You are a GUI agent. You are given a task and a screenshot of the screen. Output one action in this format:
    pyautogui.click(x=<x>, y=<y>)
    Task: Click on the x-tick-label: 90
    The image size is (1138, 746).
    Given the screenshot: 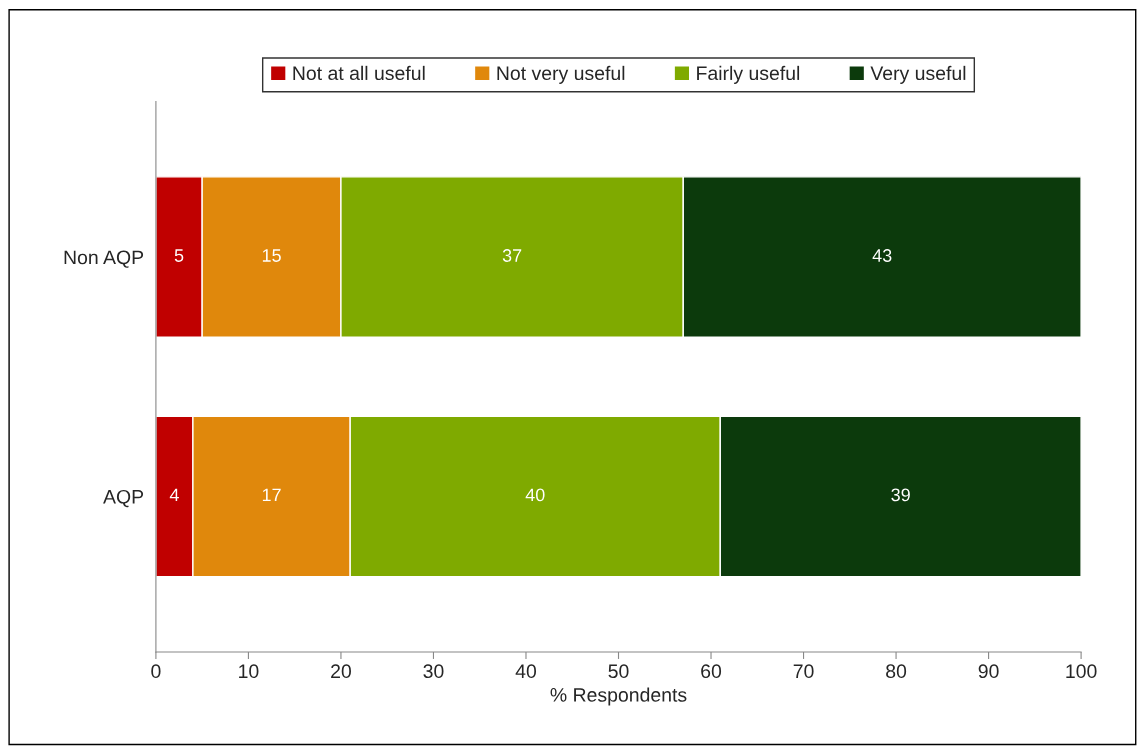 What is the action you would take?
    pyautogui.click(x=988, y=671)
    